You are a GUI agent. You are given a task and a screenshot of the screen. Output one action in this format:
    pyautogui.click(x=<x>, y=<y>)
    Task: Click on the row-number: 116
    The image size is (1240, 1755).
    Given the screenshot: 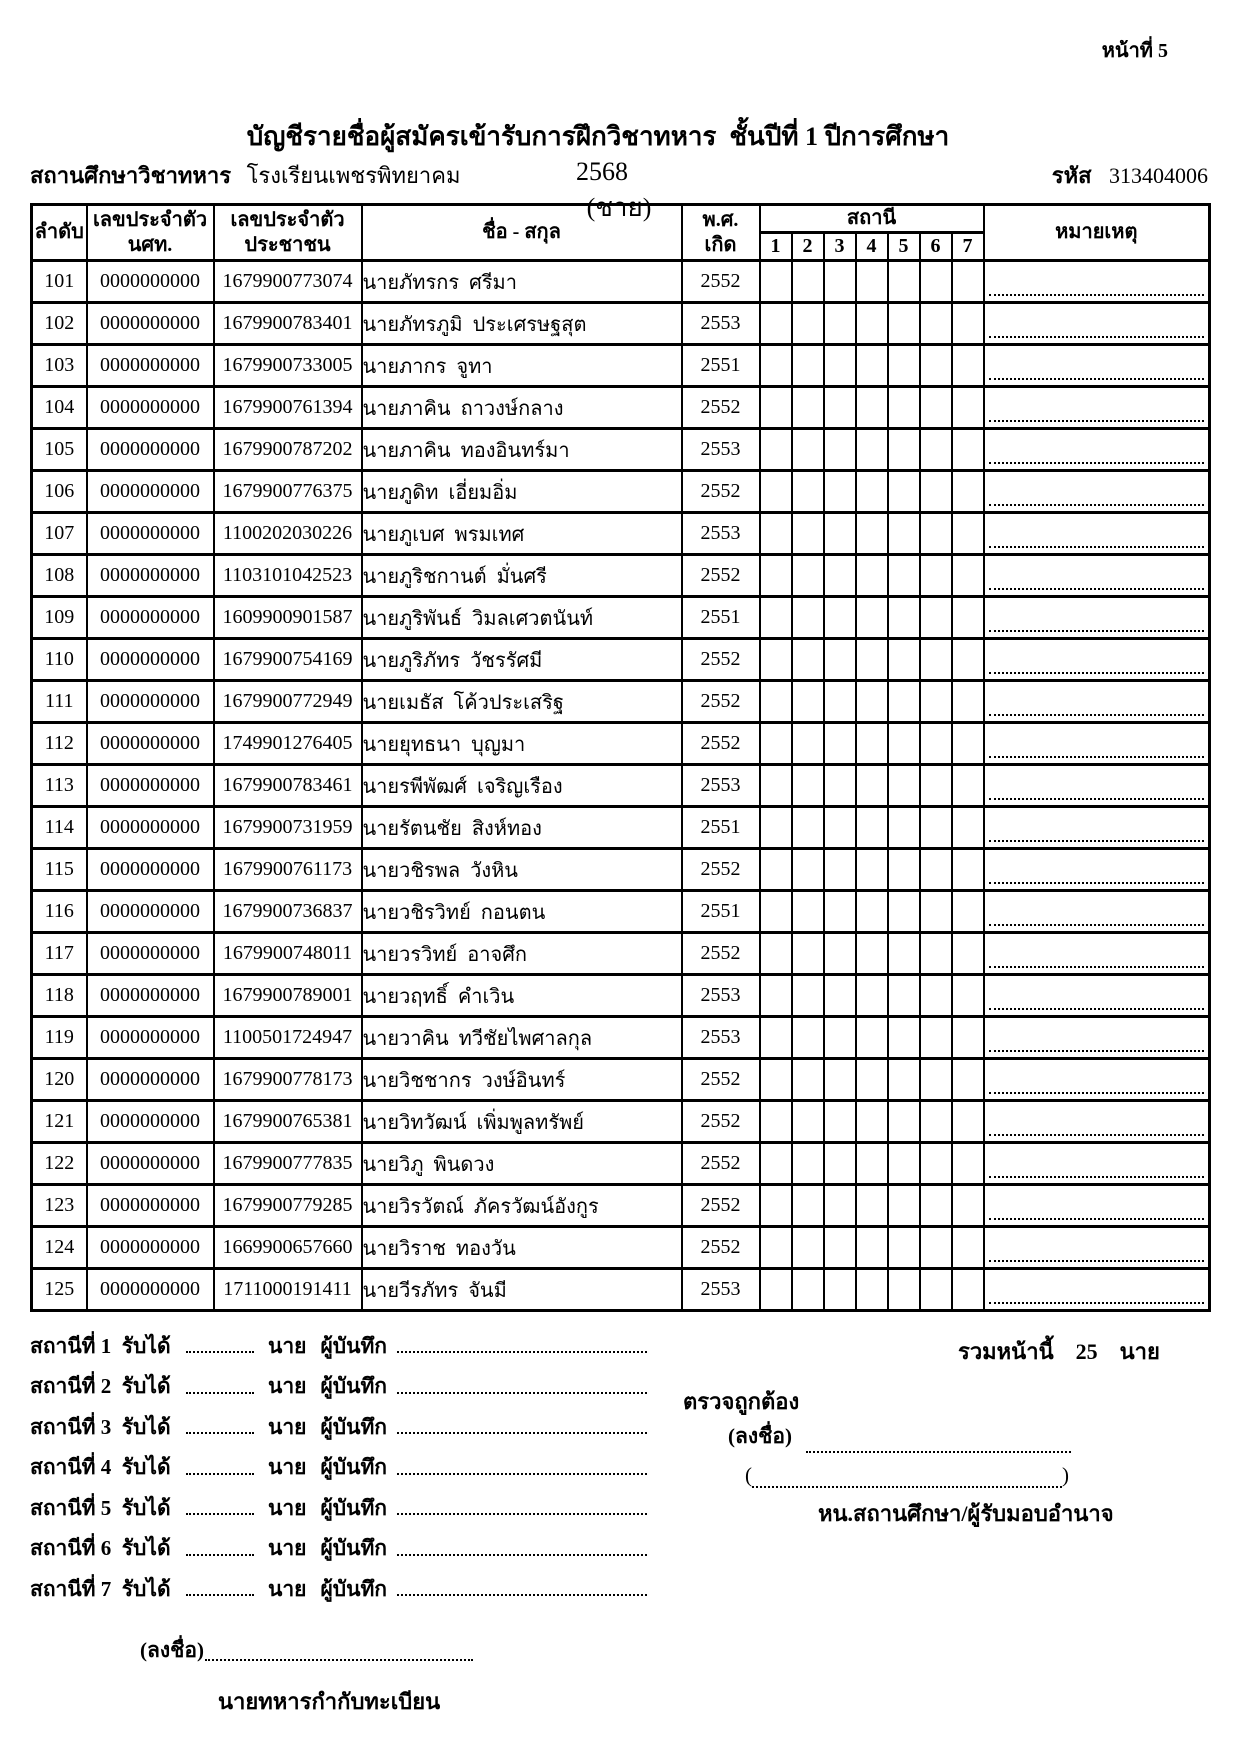 What is the action you would take?
    pyautogui.click(x=59, y=911)
    